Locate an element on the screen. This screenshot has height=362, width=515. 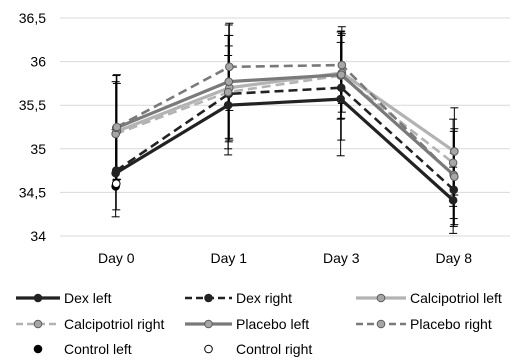
x-tick-label: Day 0 is located at coordinates (116, 258).